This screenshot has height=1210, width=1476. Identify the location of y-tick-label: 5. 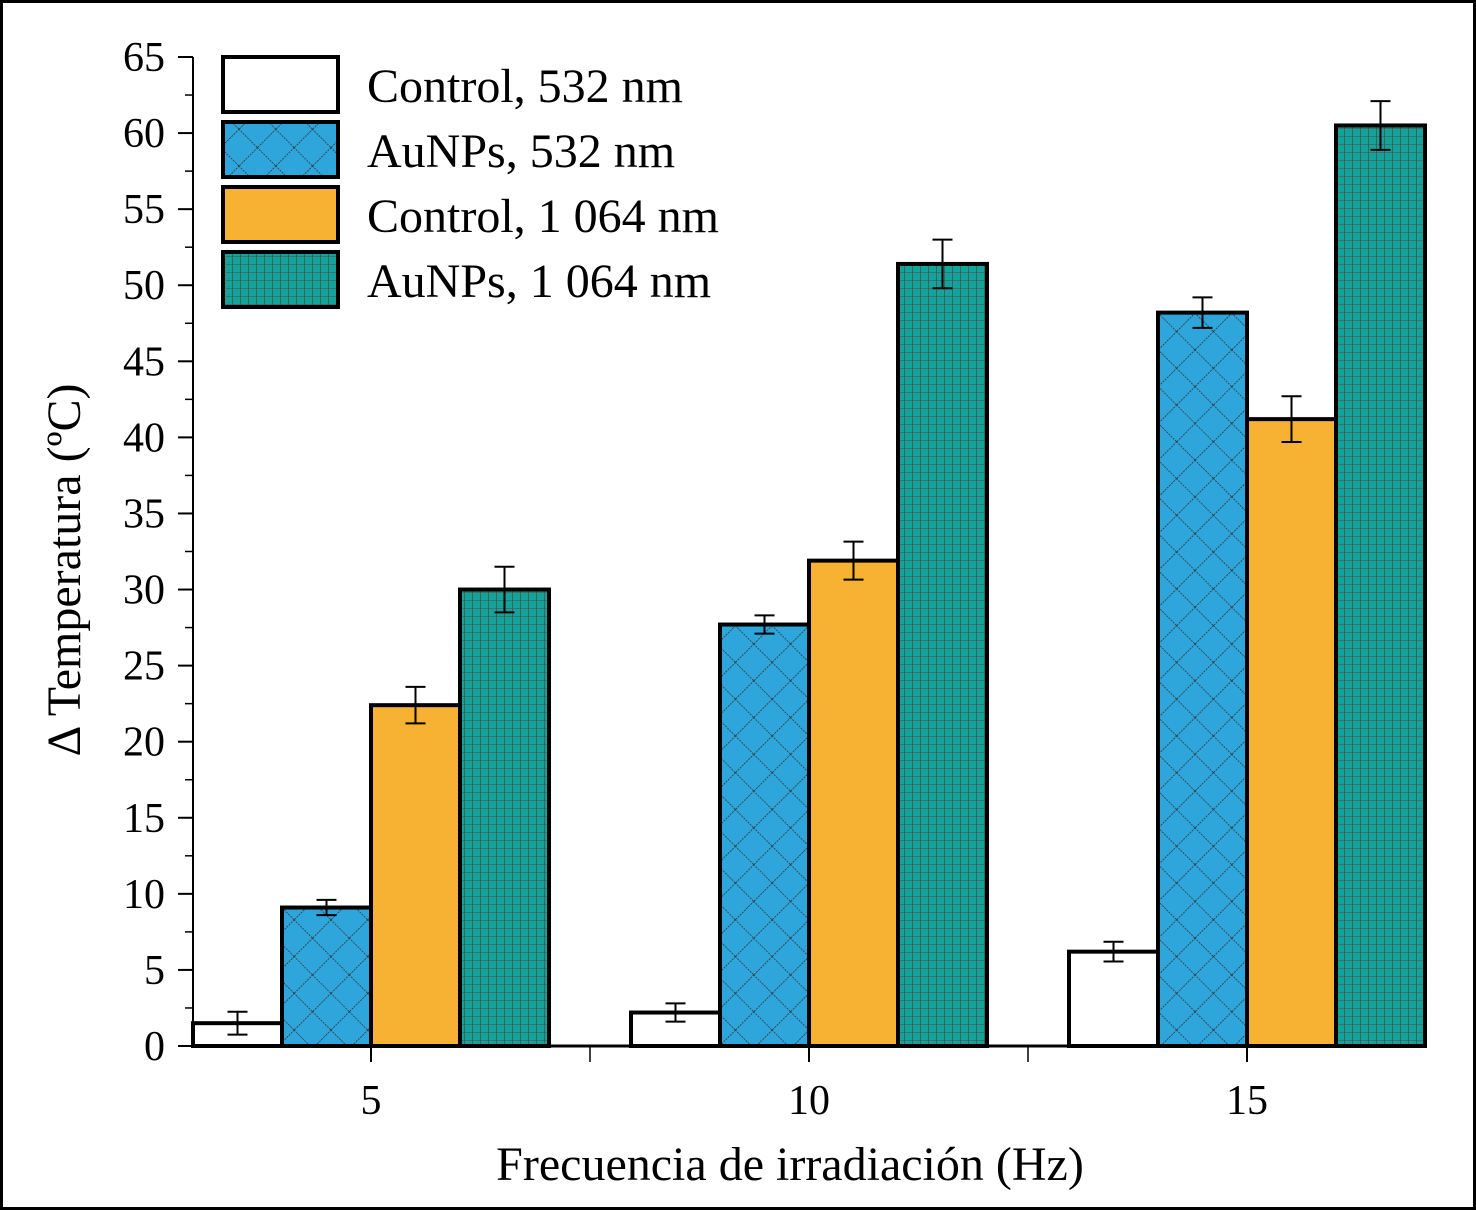
(154, 971).